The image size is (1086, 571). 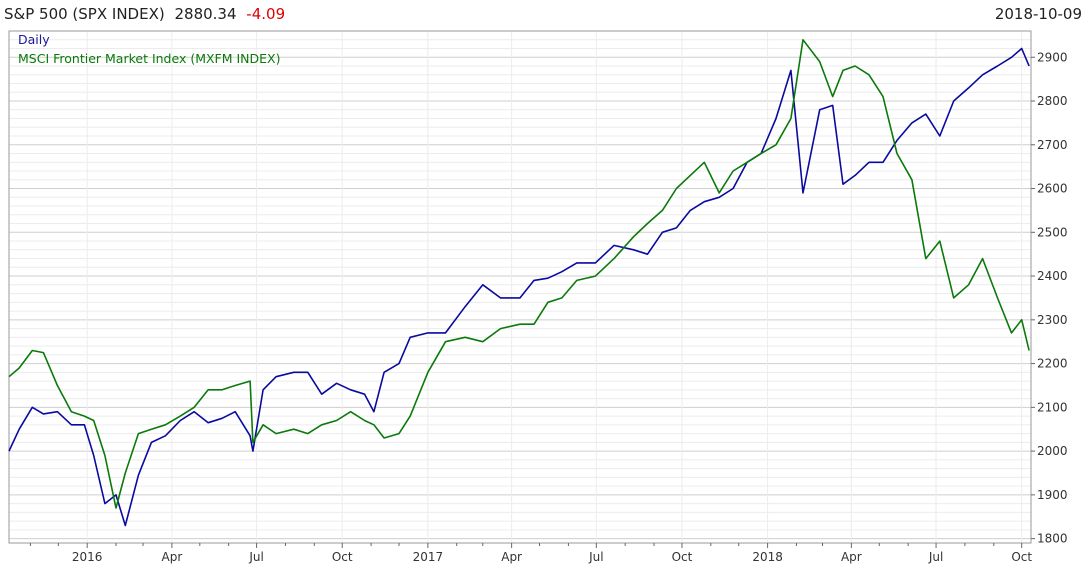 I want to click on y-tick-label: 1800, so click(x=1052, y=539).